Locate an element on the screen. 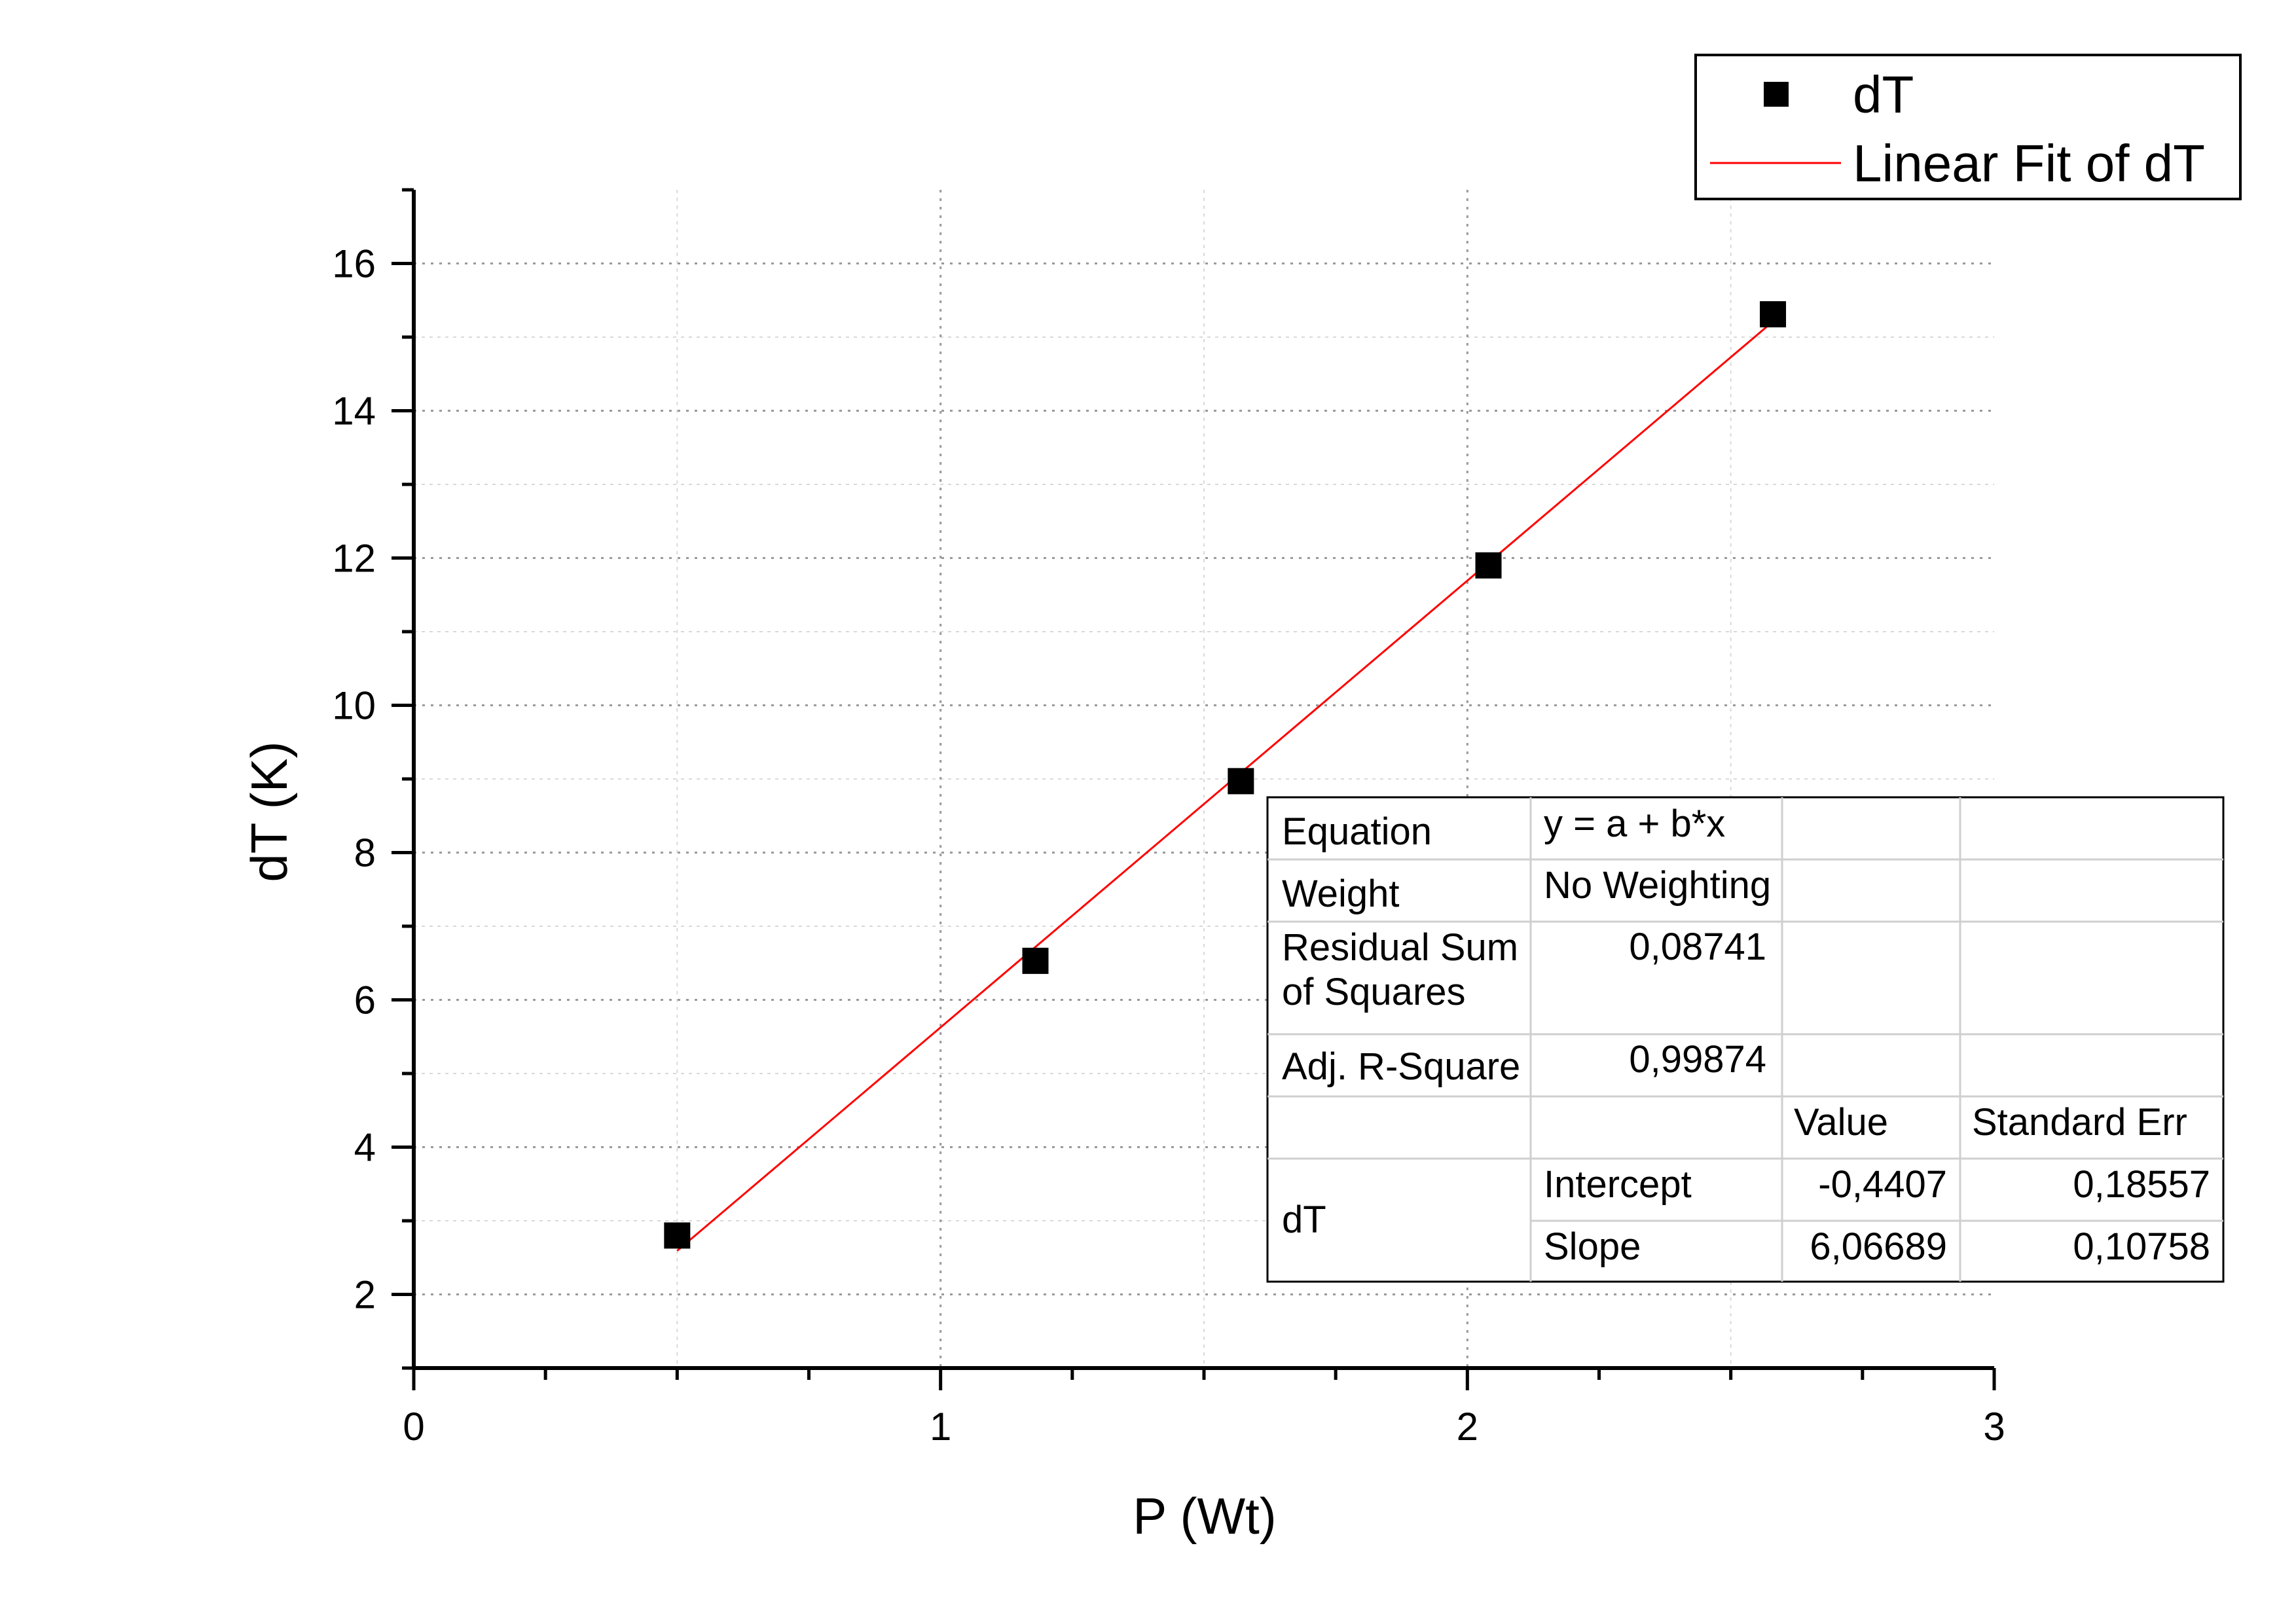  table-label-residual: Residual Sum of Squares is located at coordinates (1400, 969).